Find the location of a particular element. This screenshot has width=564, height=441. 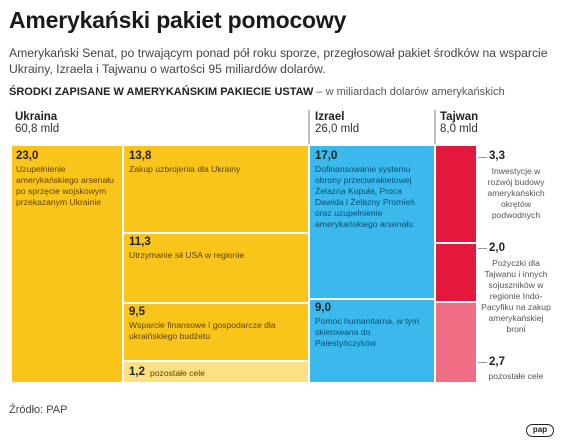

block-value: 23,0 is located at coordinates (27, 156).